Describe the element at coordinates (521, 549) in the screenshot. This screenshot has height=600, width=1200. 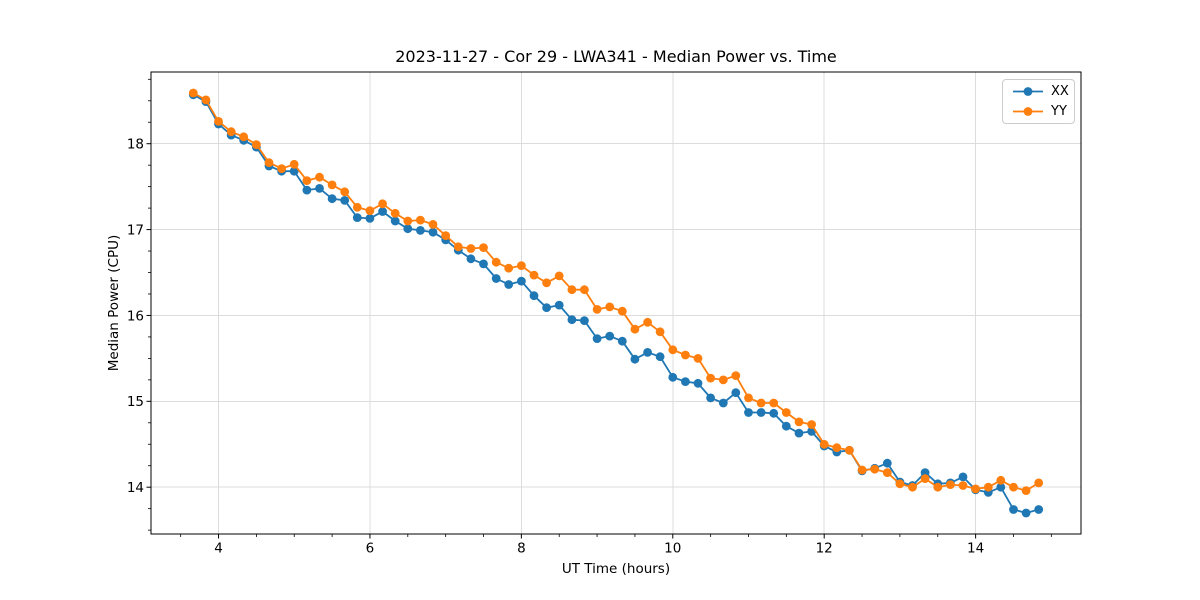
I see `x-tick-label: 8` at that location.